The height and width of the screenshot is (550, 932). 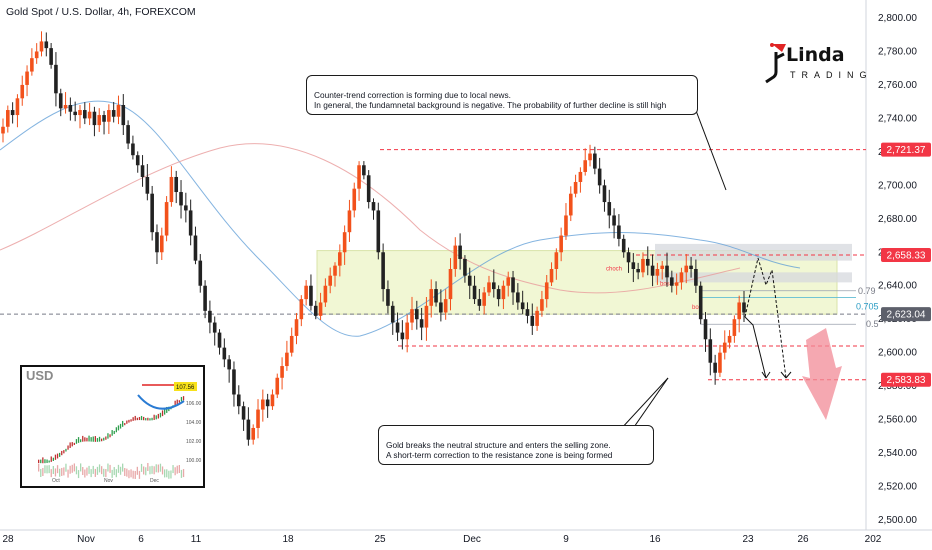 I want to click on fib-0705-label: 0.705, so click(x=867, y=306).